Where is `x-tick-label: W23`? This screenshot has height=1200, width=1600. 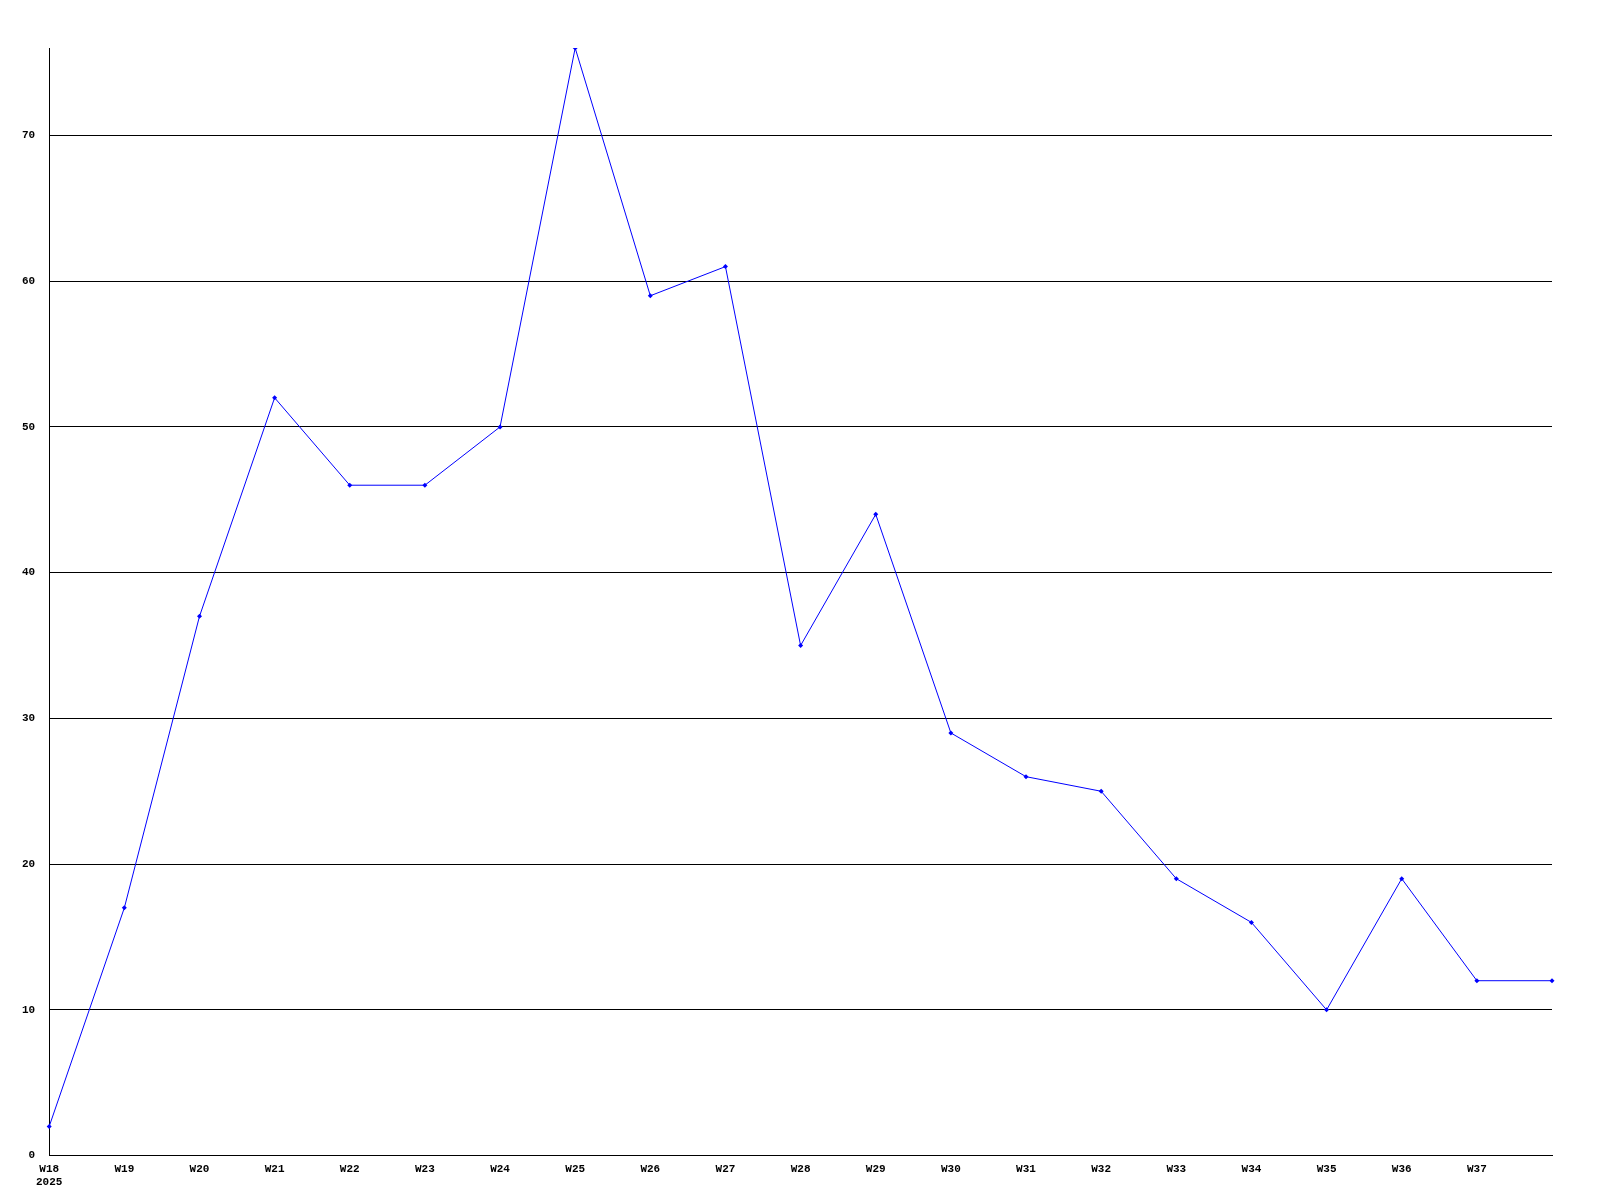
x-tick-label: W23 is located at coordinates (425, 1168).